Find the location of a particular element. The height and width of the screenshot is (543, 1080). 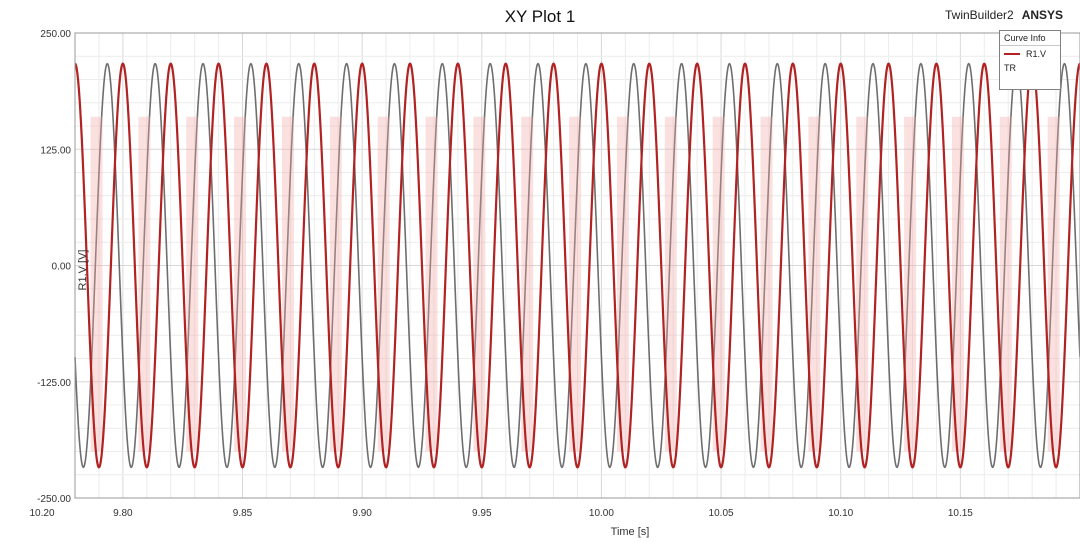

legend-swatch is located at coordinates (1012, 54).